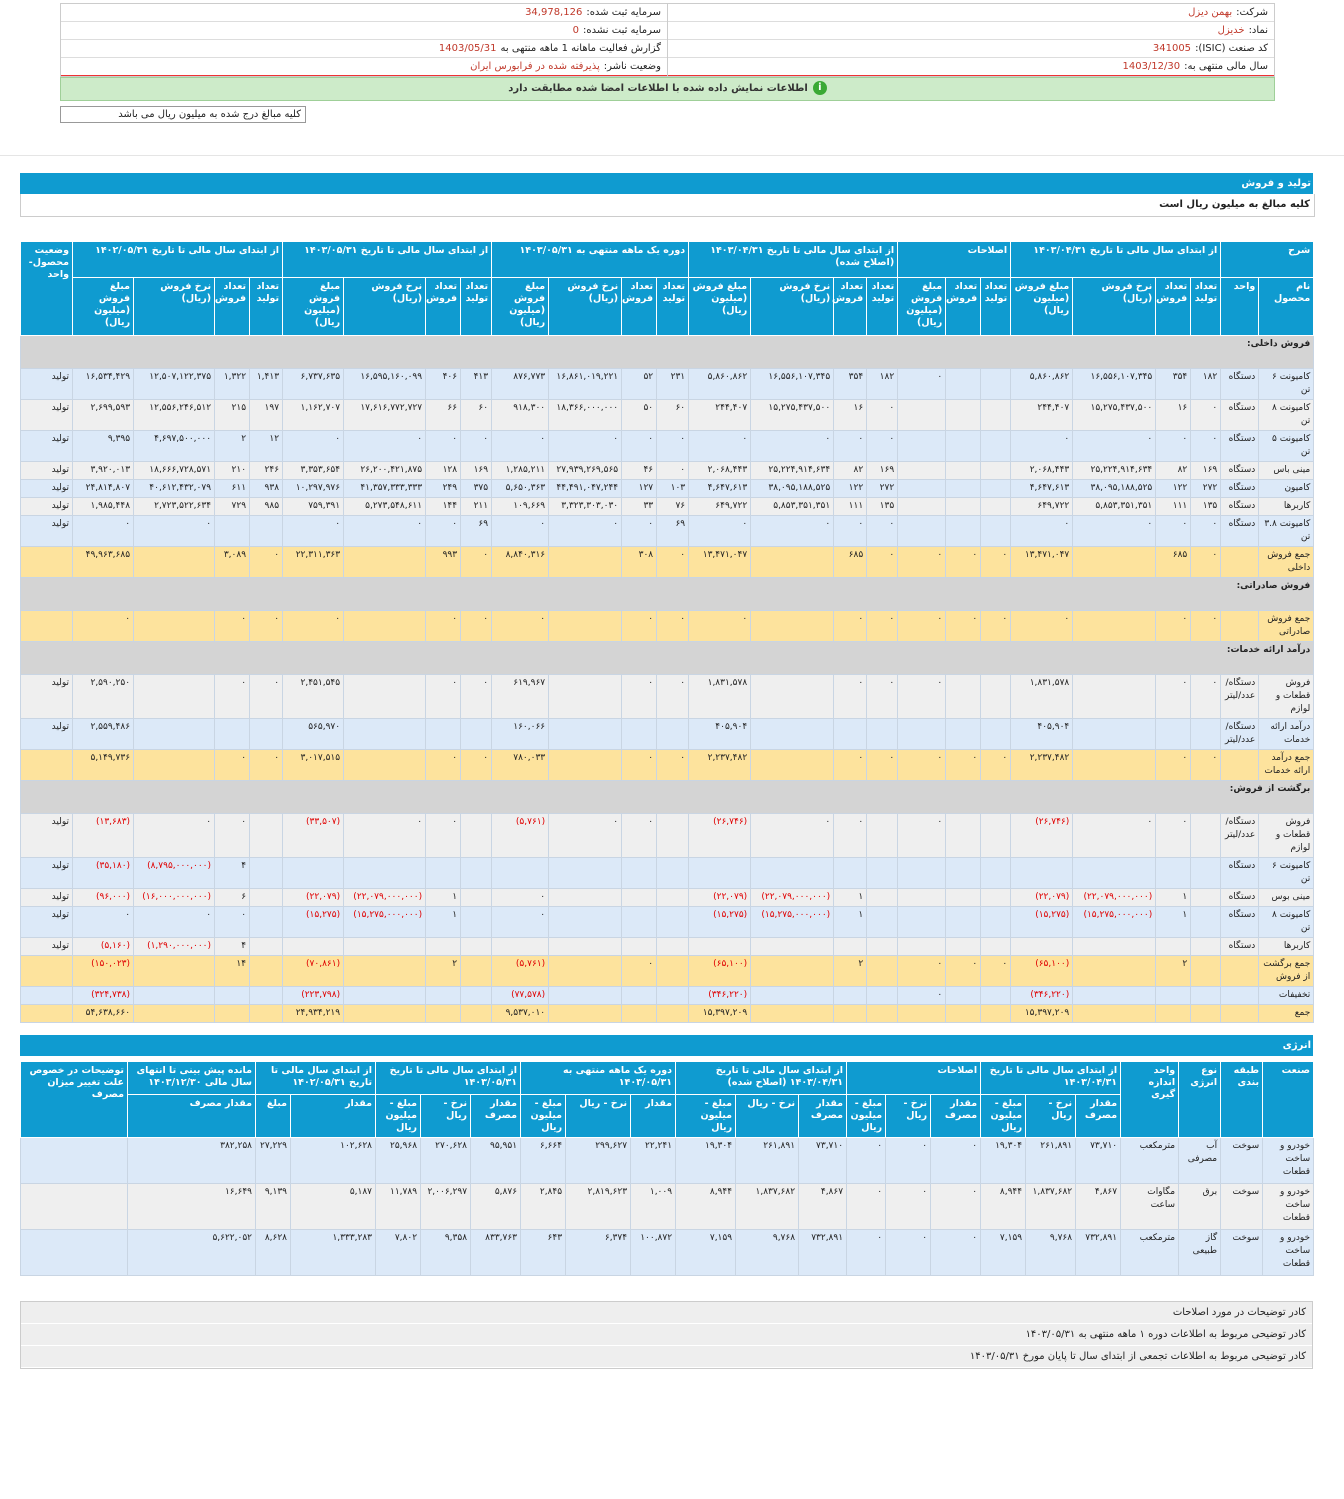 This screenshot has height=1499, width=1344. What do you see at coordinates (639, 488) in the screenshot?
I see `table-cell: ۱۲۷` at bounding box center [639, 488].